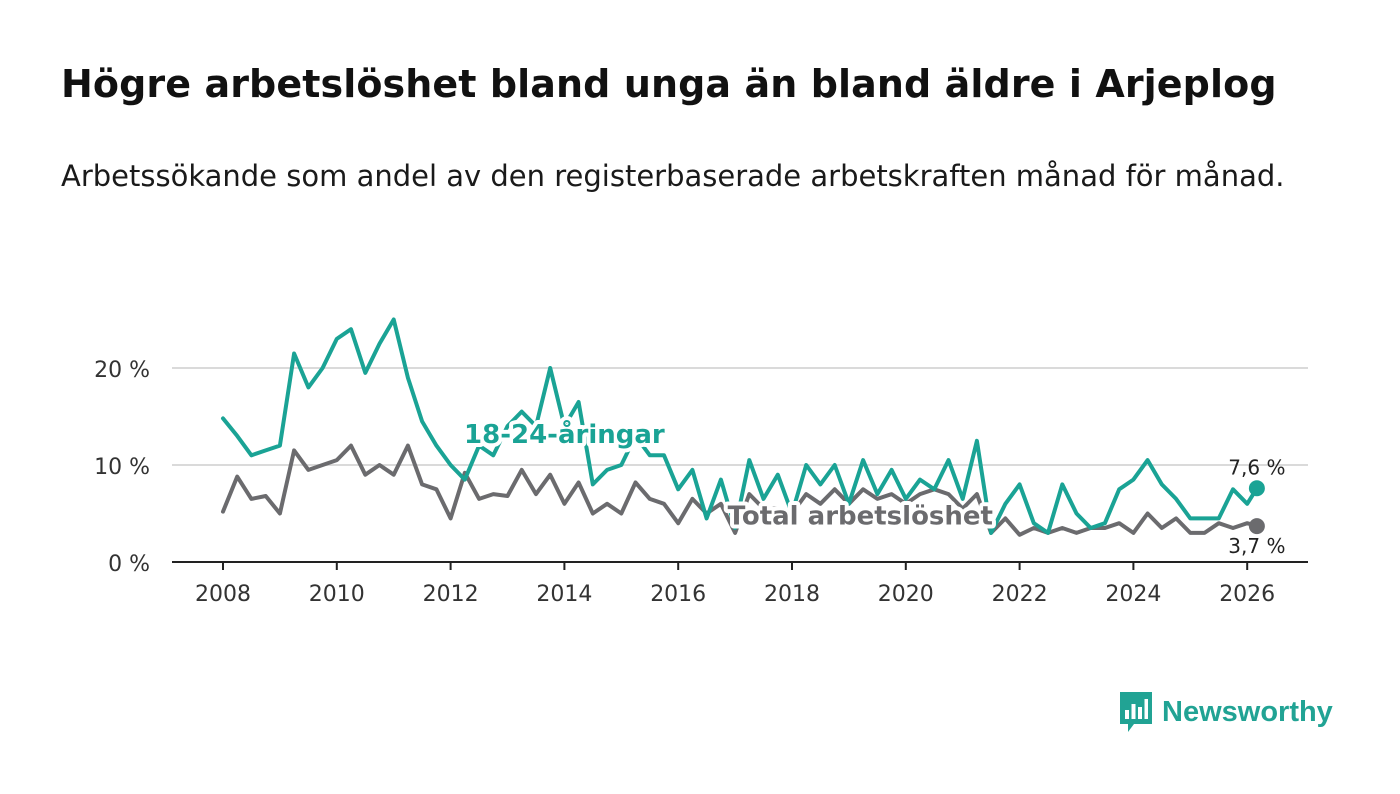 The width and height of the screenshot is (1400, 794). I want to click on series-label-youth: 18-24-åringar, so click(564, 434).